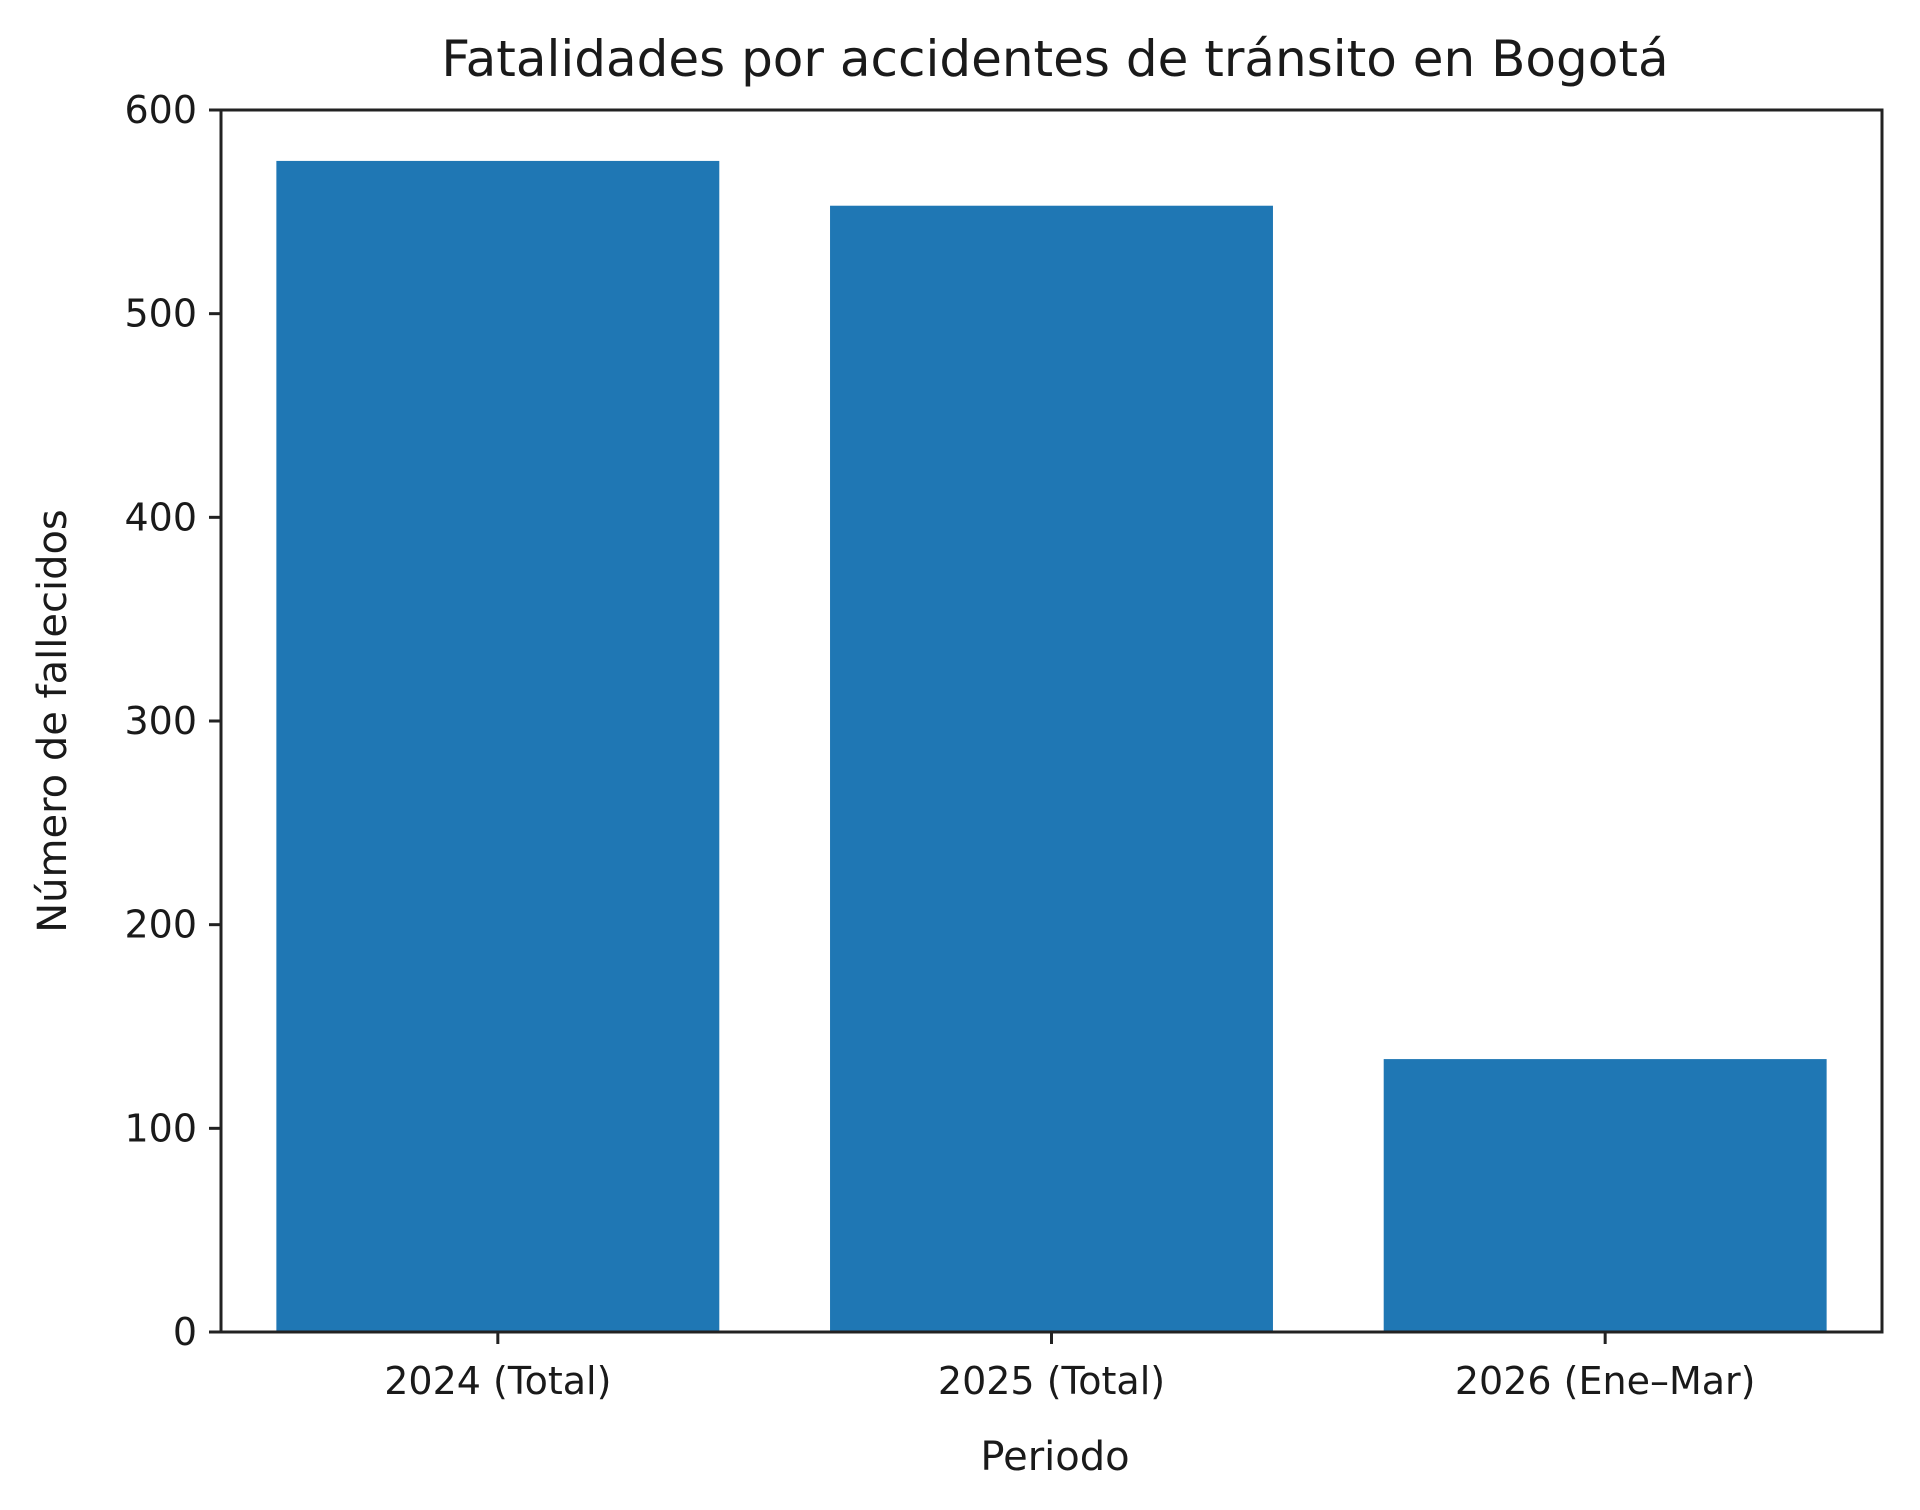  What do you see at coordinates (160, 314) in the screenshot?
I see `y-tick-label-5: 500` at bounding box center [160, 314].